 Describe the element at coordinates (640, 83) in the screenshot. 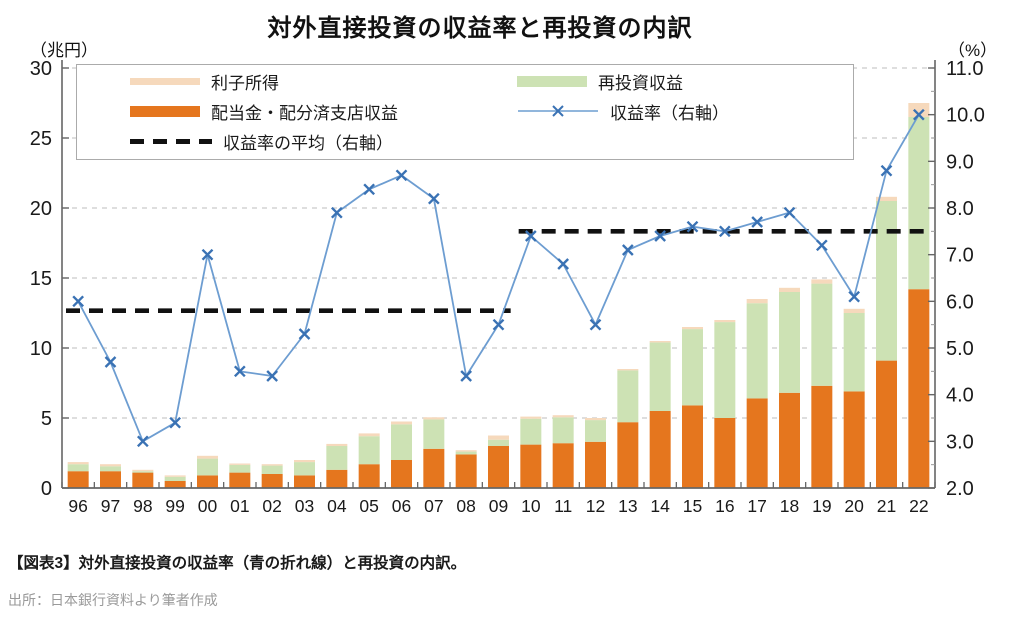

I see `legend-label-reinvest: 再投資収益` at that location.